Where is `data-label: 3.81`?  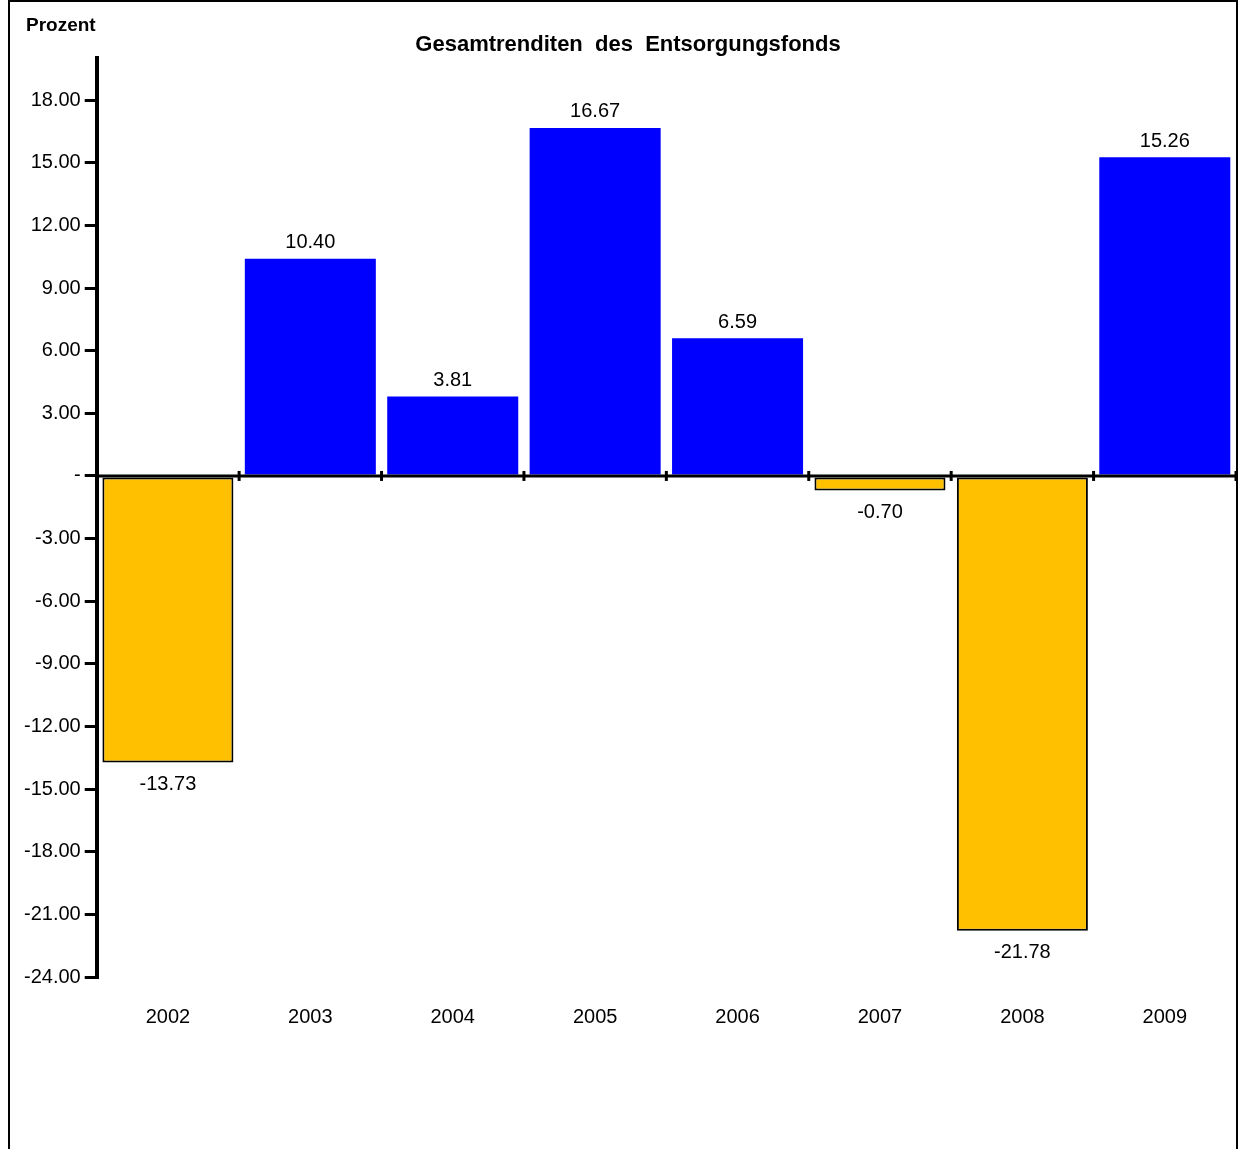
data-label: 3.81 is located at coordinates (453, 378).